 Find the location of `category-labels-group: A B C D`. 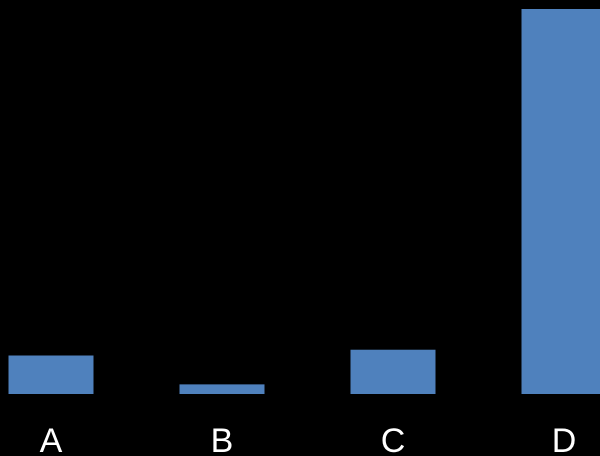

category-labels-group: A B C D is located at coordinates (308, 439).